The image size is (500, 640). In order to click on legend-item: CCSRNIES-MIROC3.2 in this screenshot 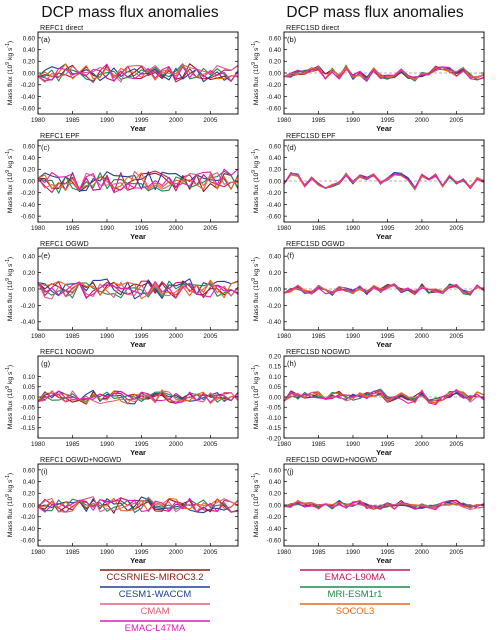, I will do `click(155, 576)`.